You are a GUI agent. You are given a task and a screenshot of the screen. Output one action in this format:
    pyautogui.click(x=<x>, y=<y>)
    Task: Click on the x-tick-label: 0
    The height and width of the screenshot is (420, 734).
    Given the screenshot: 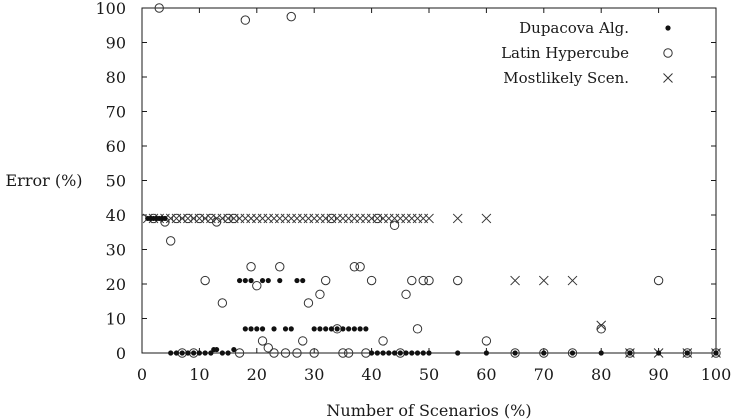 What is the action you would take?
    pyautogui.click(x=142, y=374)
    